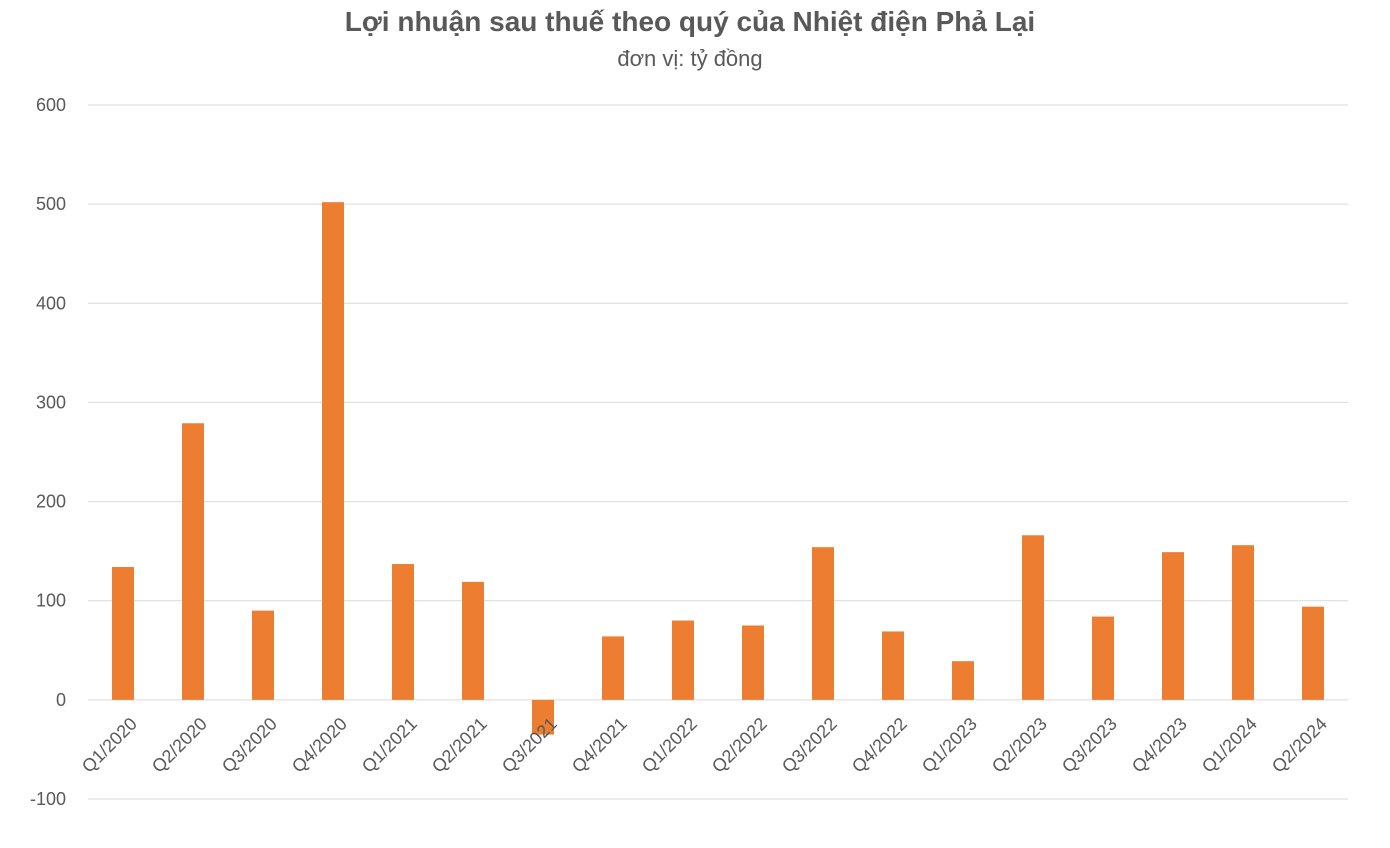 This screenshot has height=848, width=1390. Describe the element at coordinates (690, 58) in the screenshot. I see `chart-subtitle: đơn vị: tỷ đồng` at that location.